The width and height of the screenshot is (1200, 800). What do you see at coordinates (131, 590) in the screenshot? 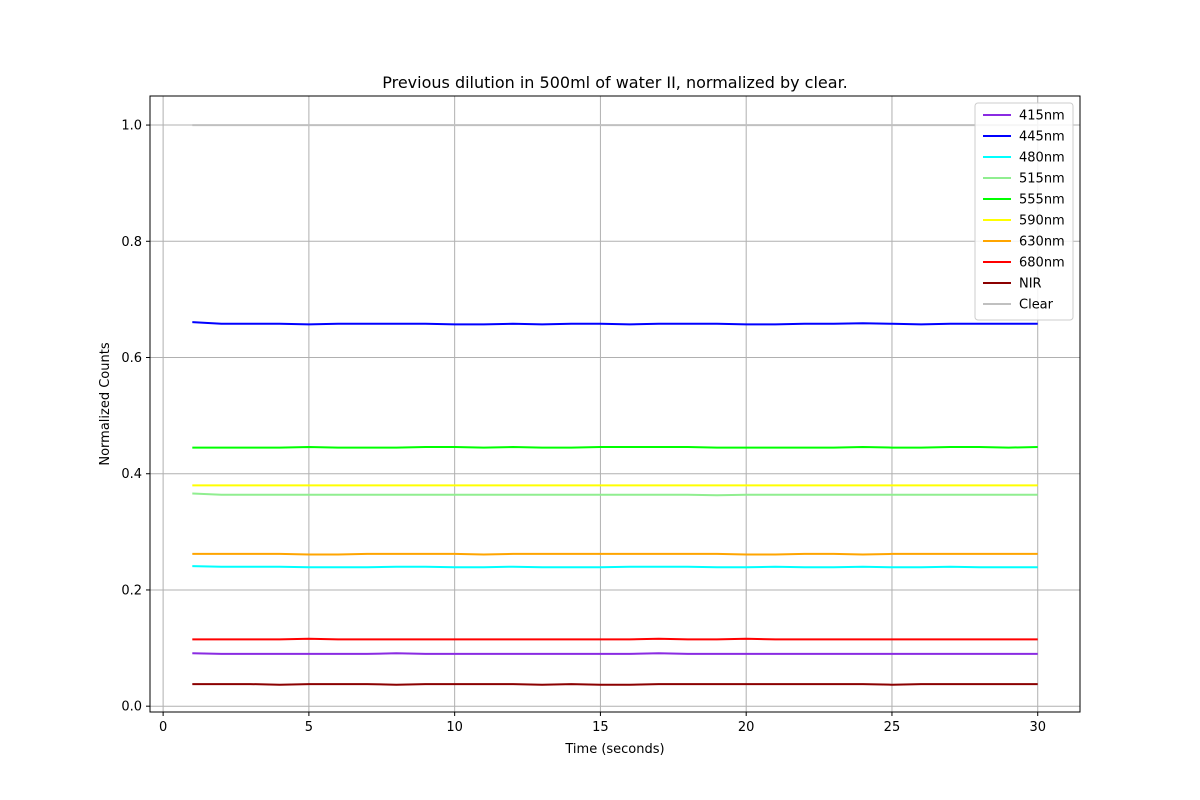
I see `y-tick-label: 0.2` at bounding box center [131, 590].